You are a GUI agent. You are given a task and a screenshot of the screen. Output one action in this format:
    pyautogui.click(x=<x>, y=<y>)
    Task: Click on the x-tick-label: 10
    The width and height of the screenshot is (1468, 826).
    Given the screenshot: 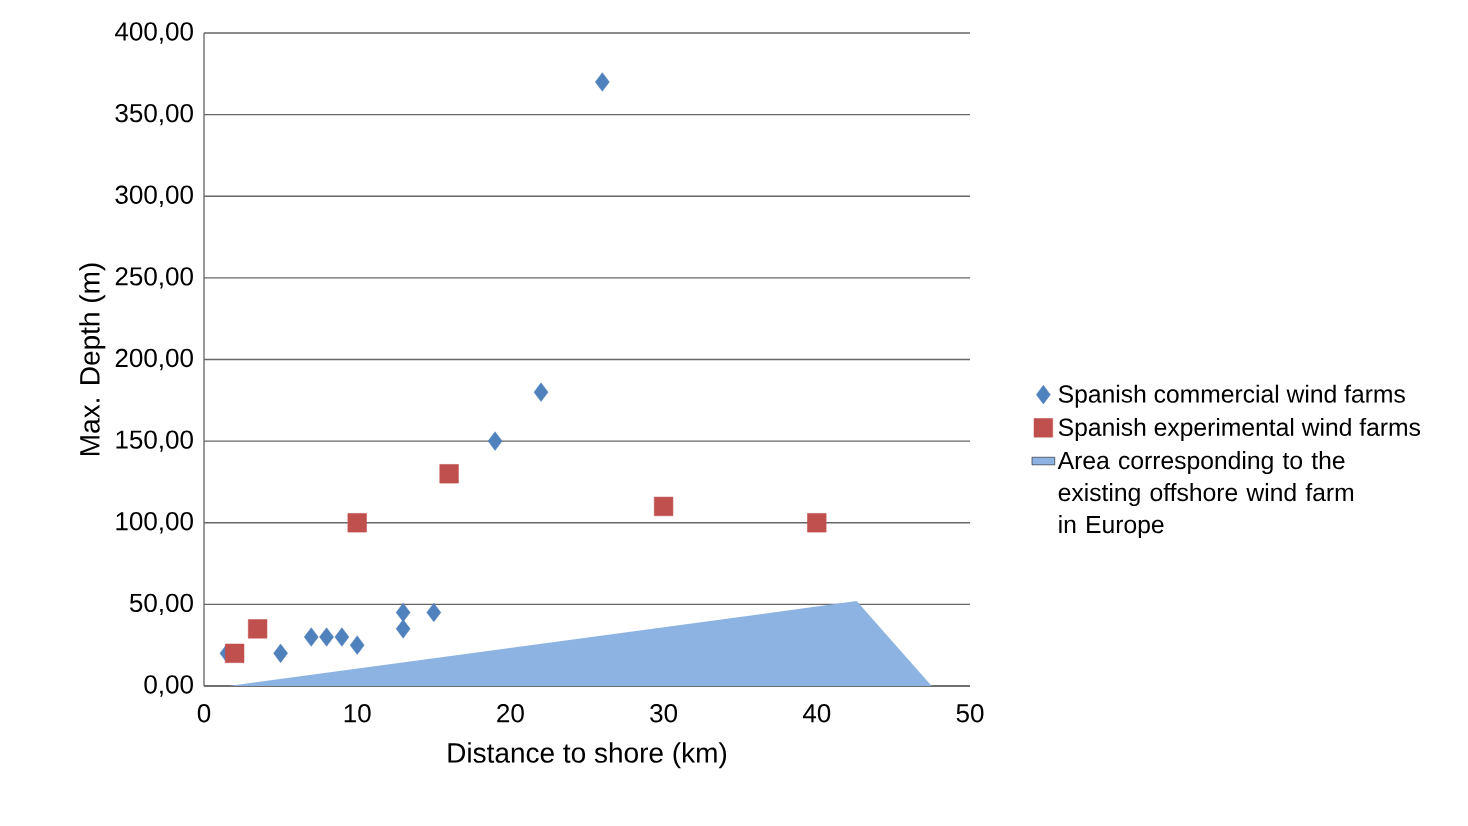 What is the action you would take?
    pyautogui.click(x=357, y=713)
    